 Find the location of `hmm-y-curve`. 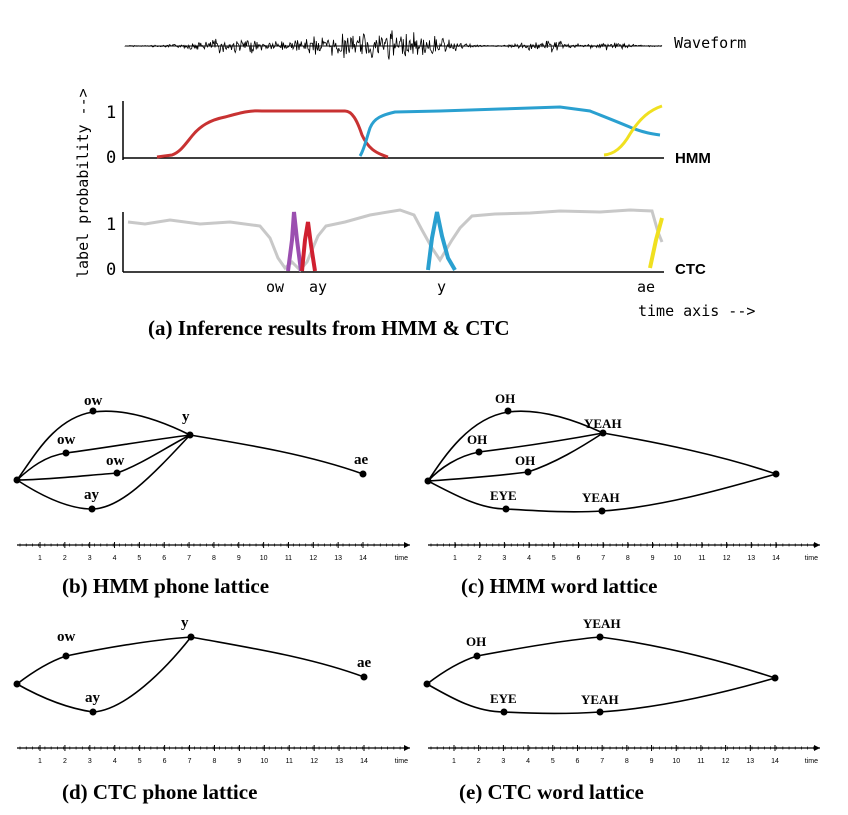

hmm-y-curve is located at coordinates (509, 131).